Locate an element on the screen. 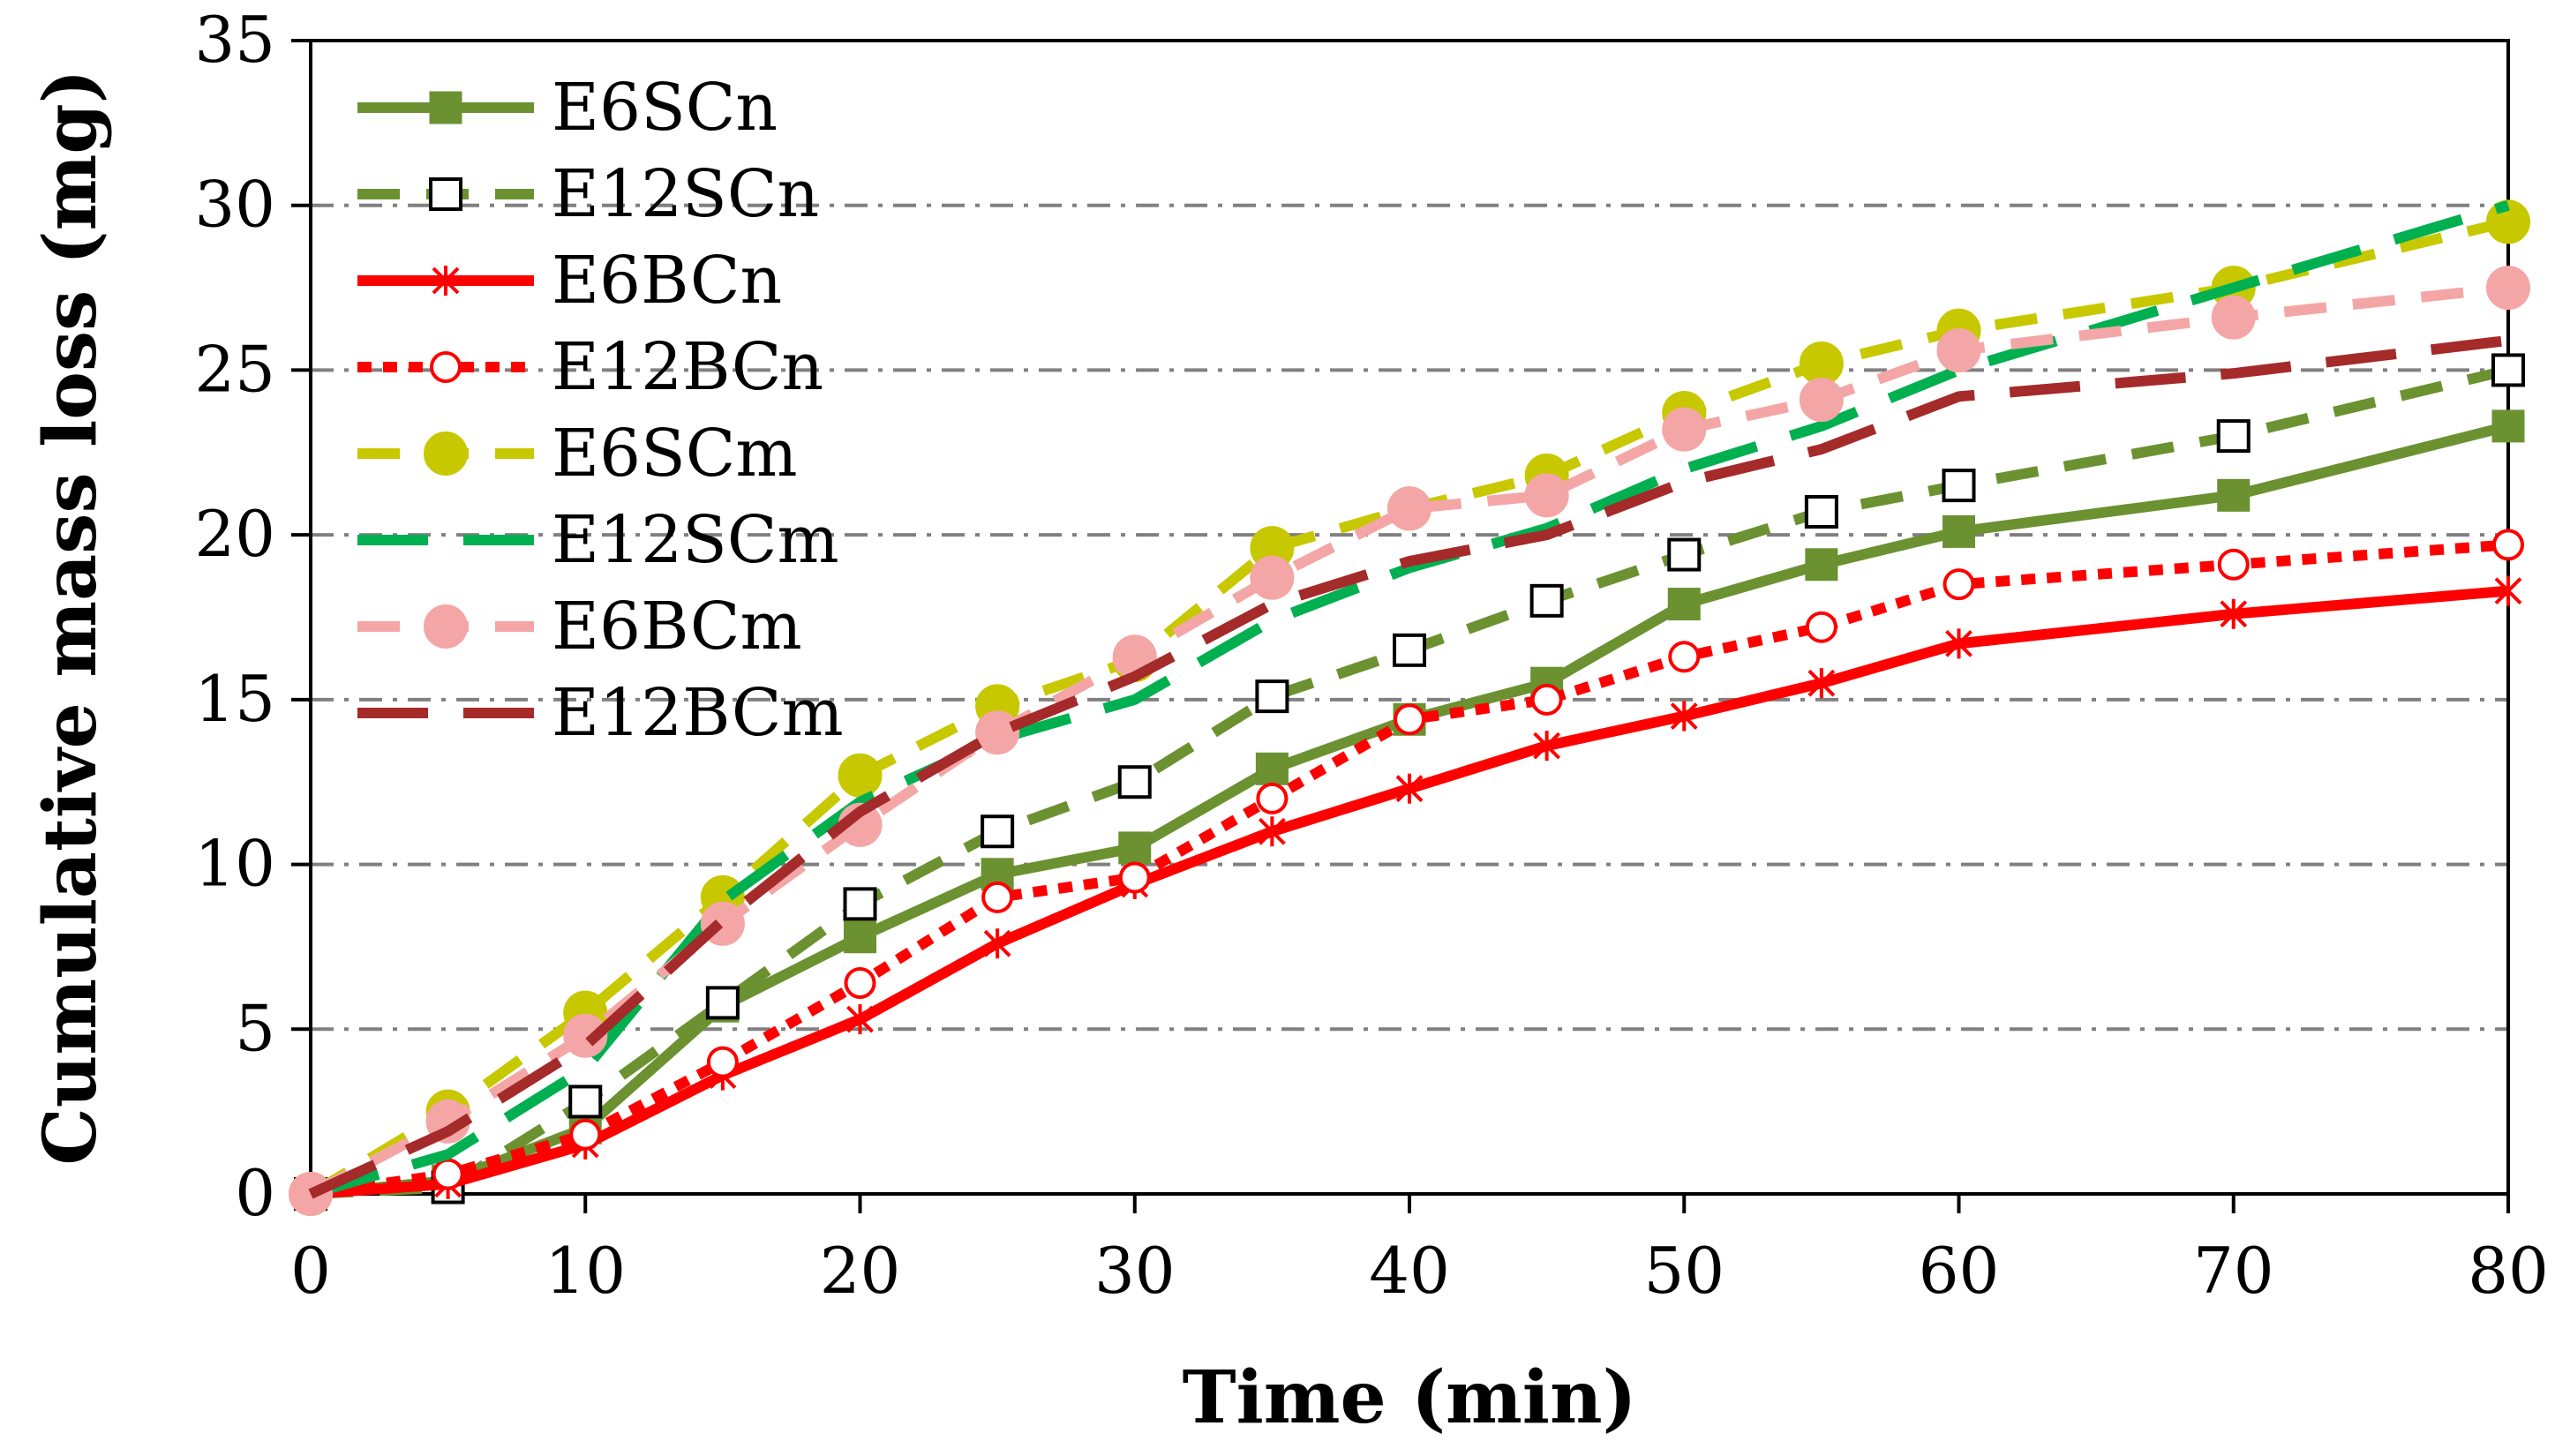 This screenshot has width=2555, height=1456. legend-item: E12BCn is located at coordinates (590, 367).